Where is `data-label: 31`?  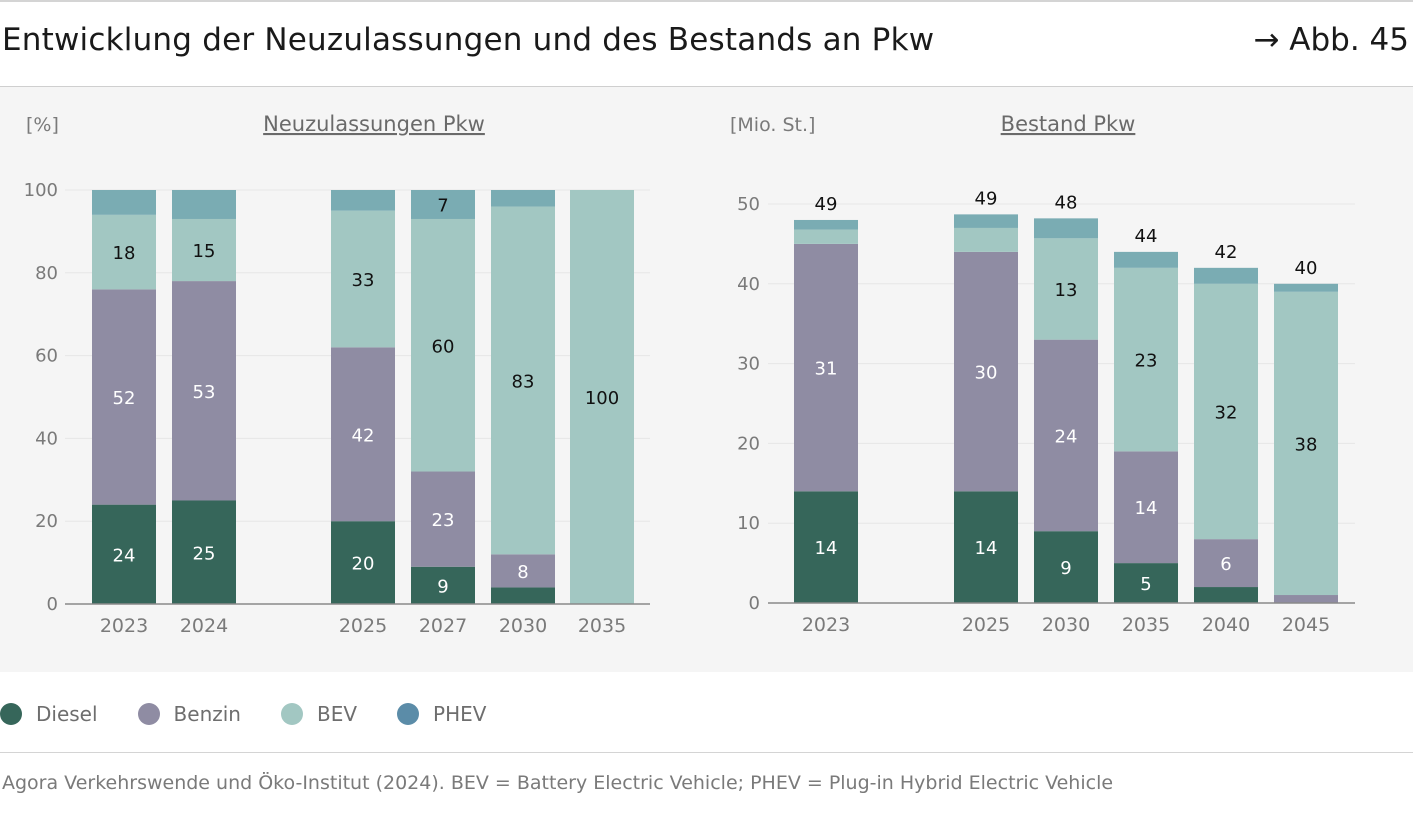 data-label: 31 is located at coordinates (826, 369).